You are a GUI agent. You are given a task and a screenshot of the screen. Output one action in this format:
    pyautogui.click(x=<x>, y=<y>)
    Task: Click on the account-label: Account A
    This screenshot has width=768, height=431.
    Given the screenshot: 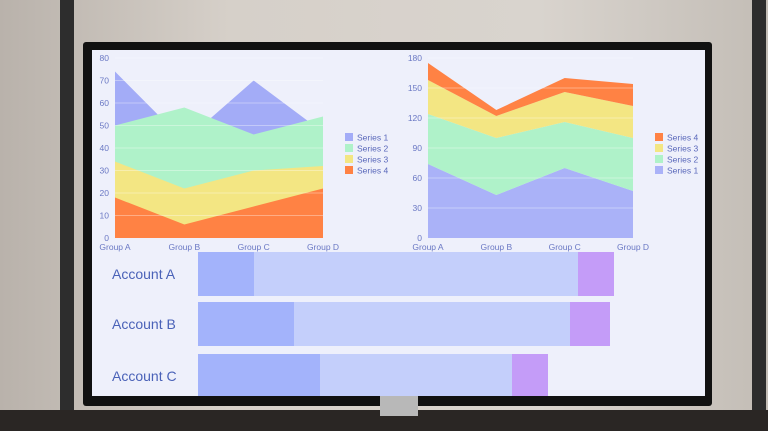 What is the action you would take?
    pyautogui.click(x=144, y=274)
    